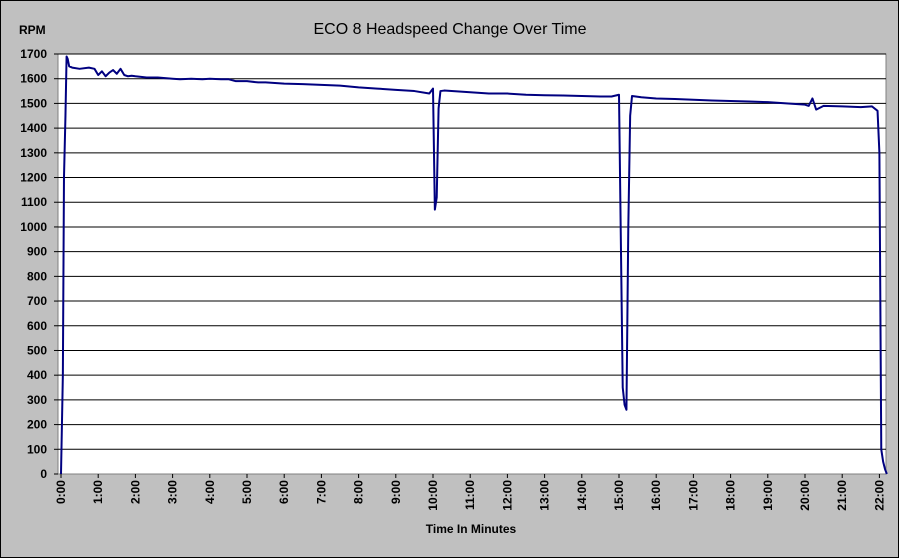 This screenshot has width=899, height=558. Describe the element at coordinates (210, 492) in the screenshot. I see `x-tick-label: 4:00` at that location.